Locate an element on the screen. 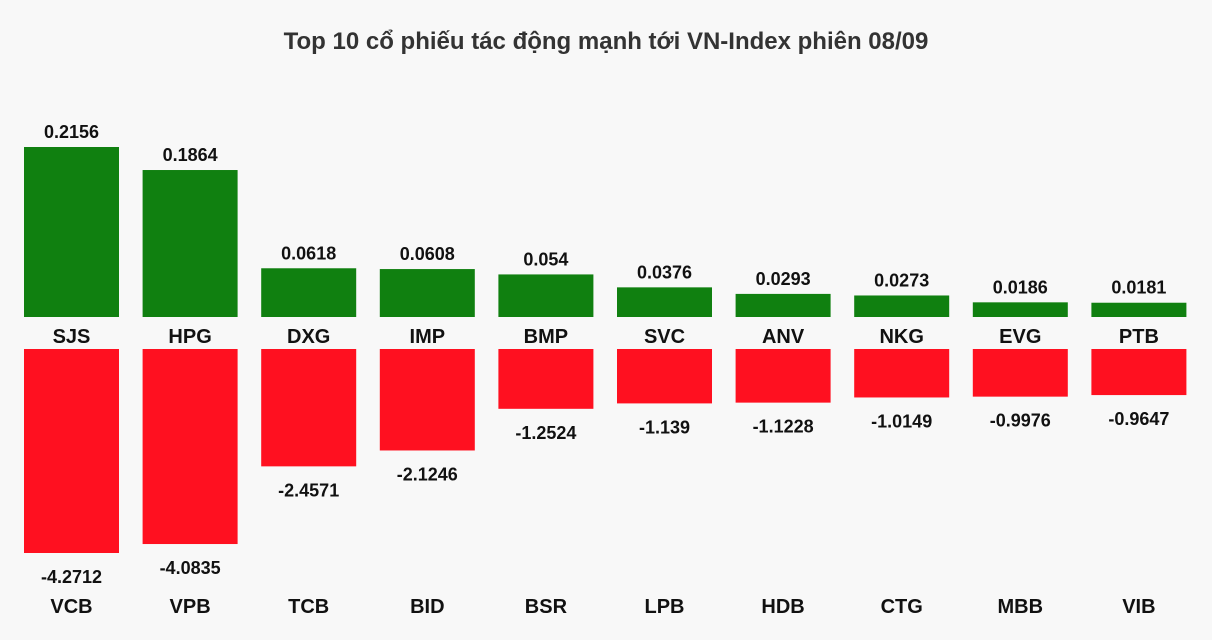 The height and width of the screenshot is (640, 1212). positive-ticker-label: IMP is located at coordinates (428, 337).